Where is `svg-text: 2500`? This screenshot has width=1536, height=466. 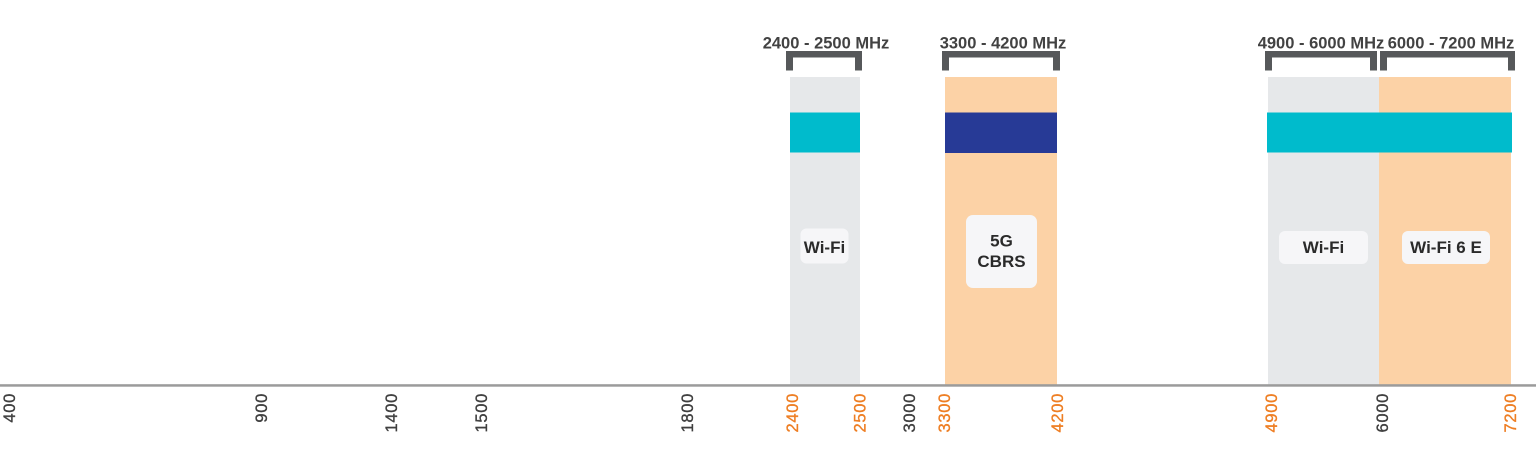
svg-text: 2500 is located at coordinates (861, 413).